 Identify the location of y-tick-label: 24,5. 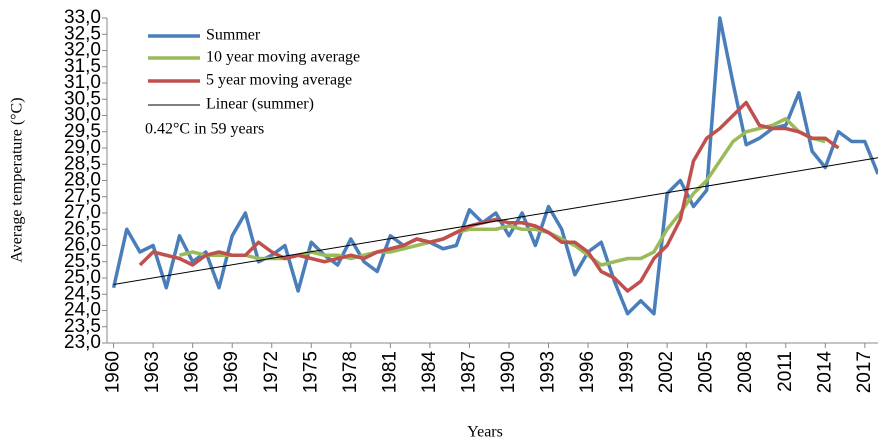
(82, 293).